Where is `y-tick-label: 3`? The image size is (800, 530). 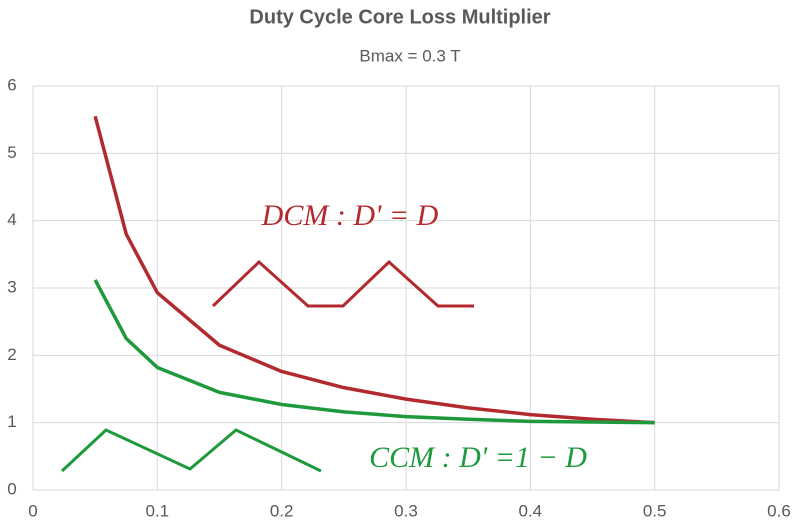 y-tick-label: 3 is located at coordinates (11, 286).